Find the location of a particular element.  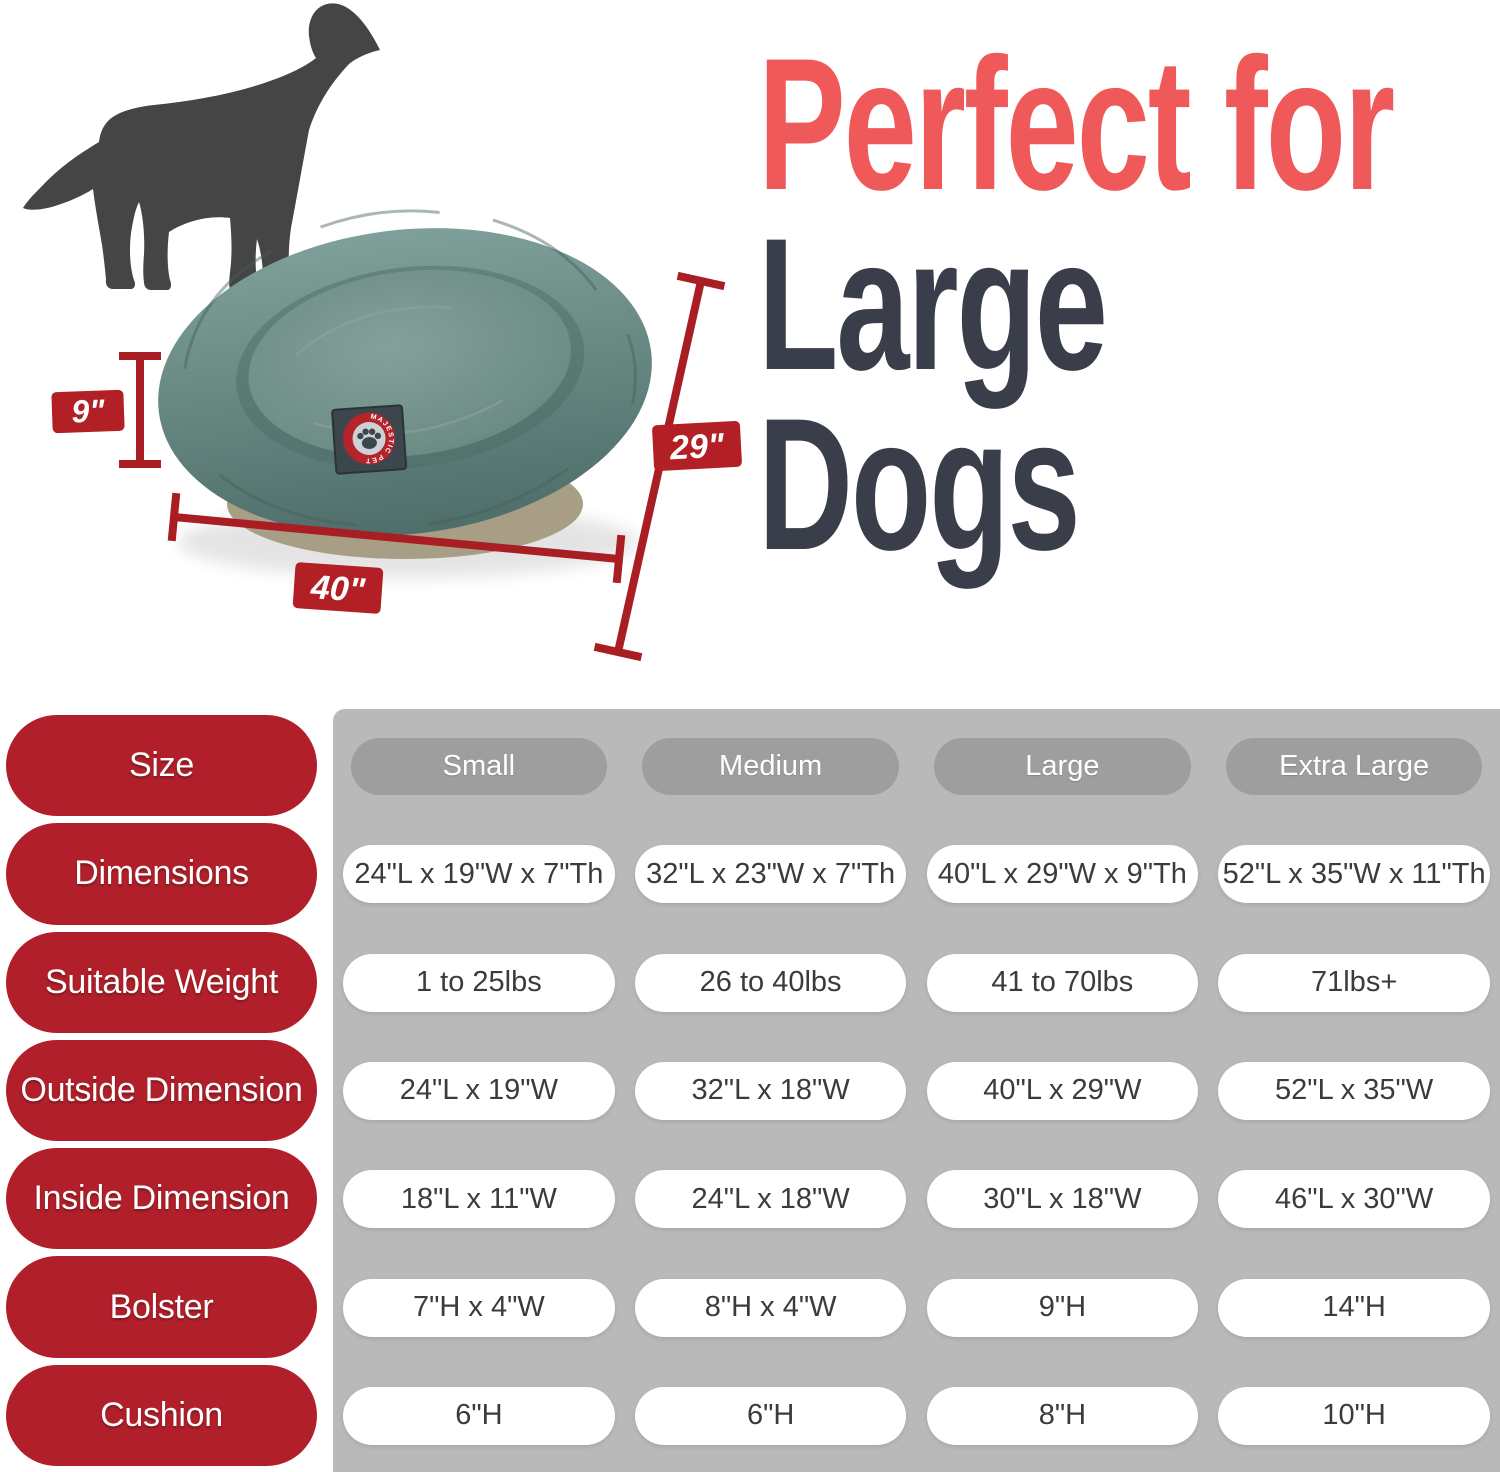

headline-large: Large is located at coordinates (933, 304).